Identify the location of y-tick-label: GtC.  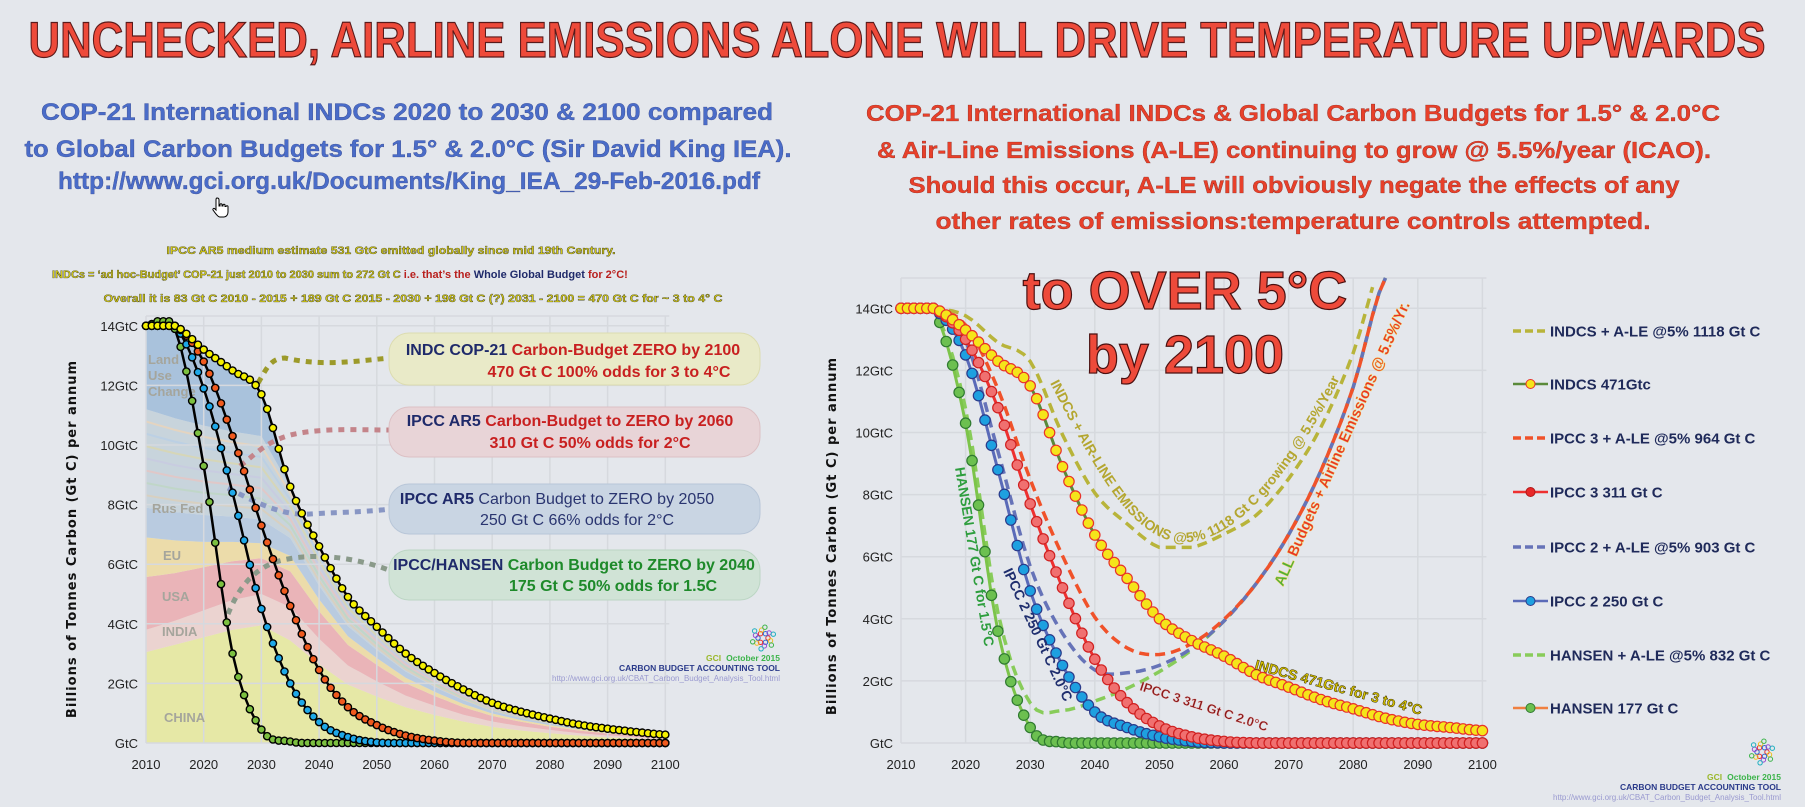
(881, 743).